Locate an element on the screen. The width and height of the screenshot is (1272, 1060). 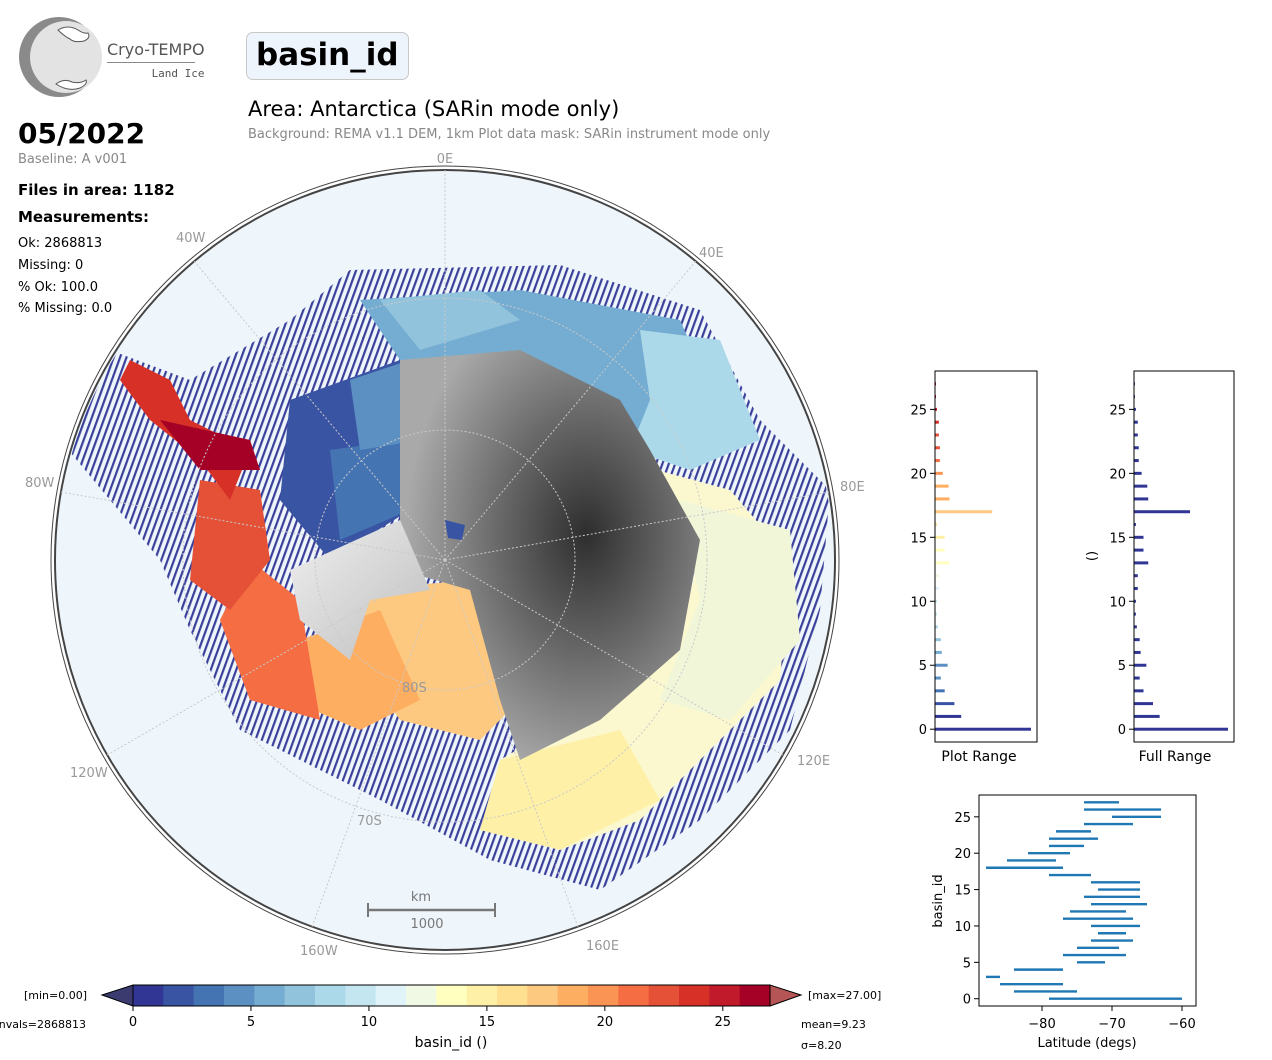
lat-label-80s: 80S is located at coordinates (414, 688).